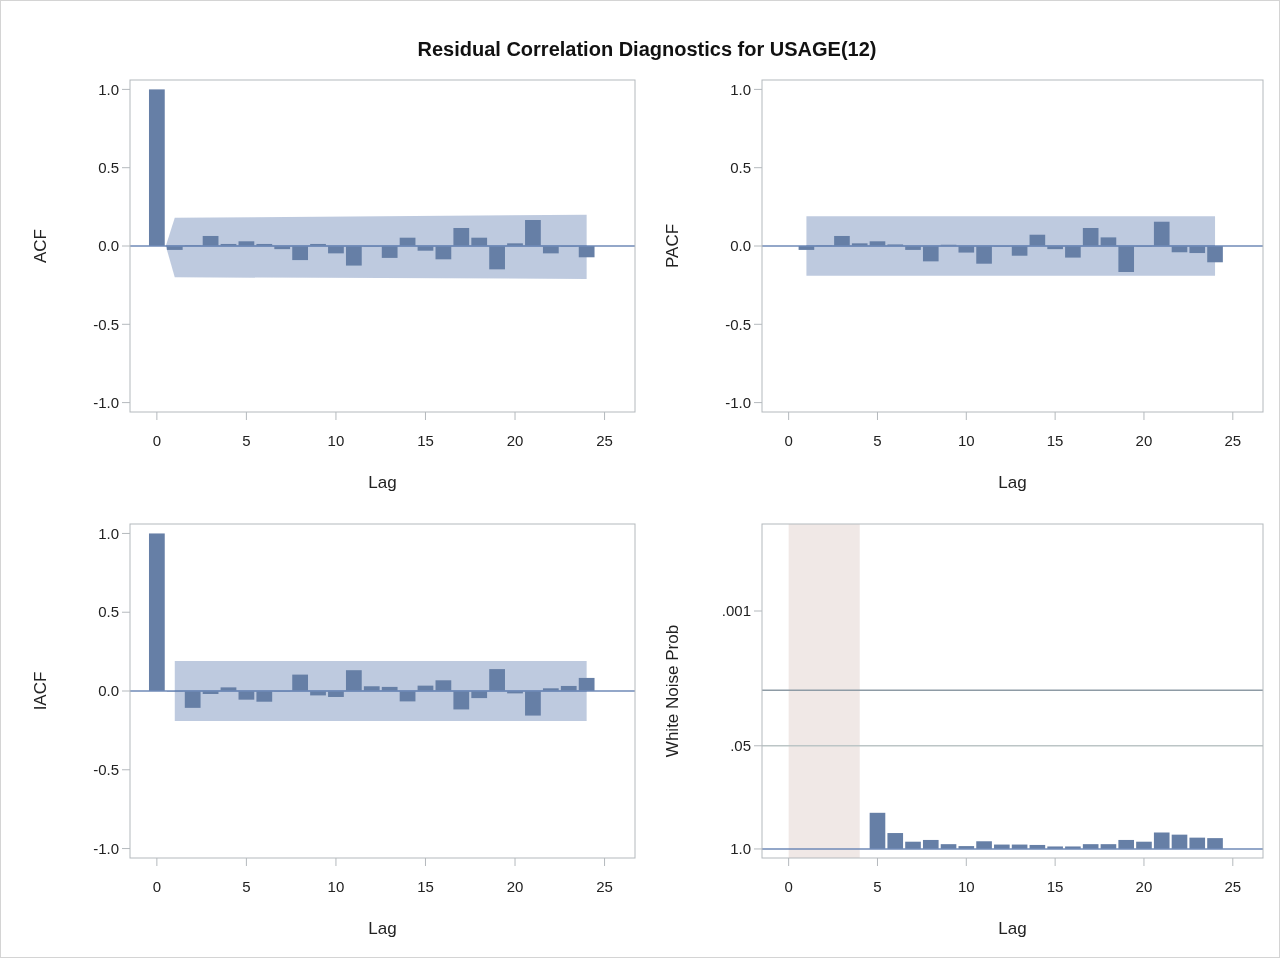 The height and width of the screenshot is (960, 1282). What do you see at coordinates (740, 746) in the screenshot?
I see `y-tick-label: .05` at bounding box center [740, 746].